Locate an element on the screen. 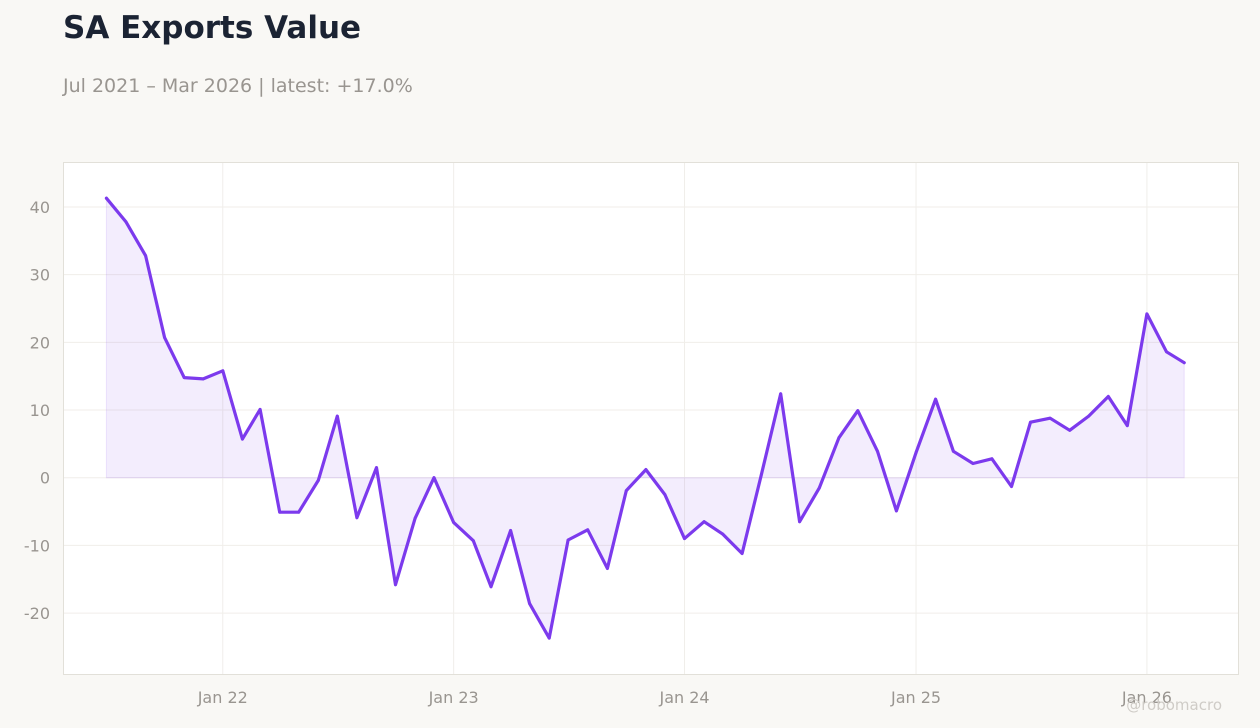  y-tick-label: 40 is located at coordinates (40, 207).